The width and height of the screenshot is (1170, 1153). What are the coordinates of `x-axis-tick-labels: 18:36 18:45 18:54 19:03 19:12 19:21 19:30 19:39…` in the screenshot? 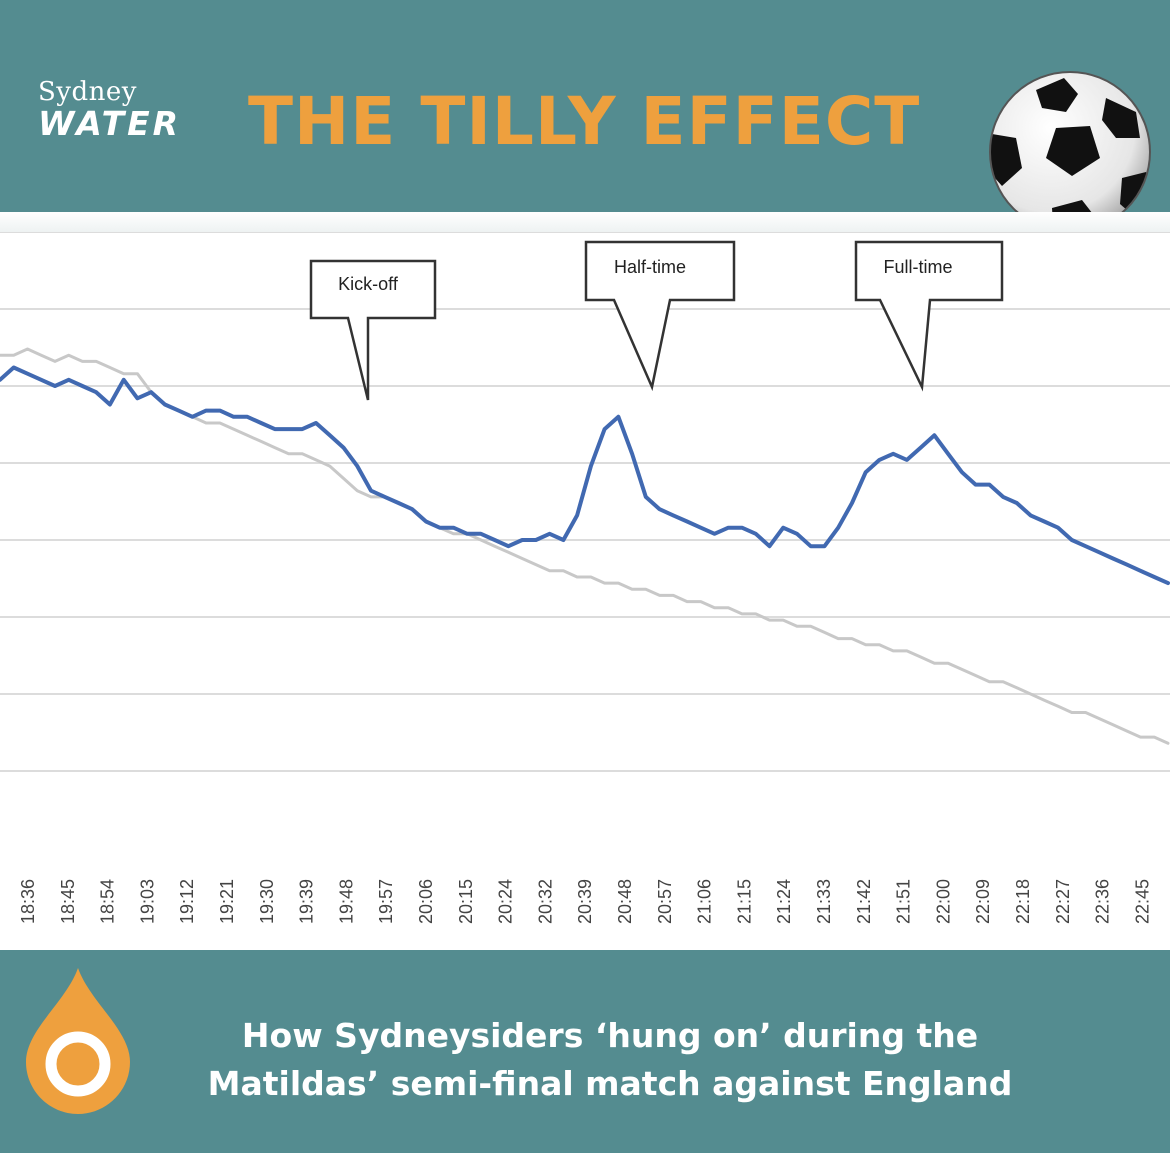 It's located at (585, 901).